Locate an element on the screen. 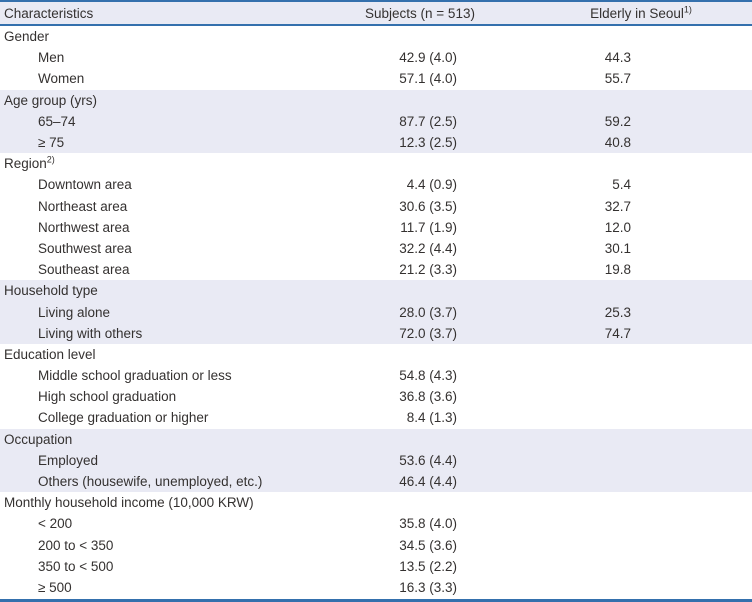 The height and width of the screenshot is (602, 752). seoul-value: 19.8 is located at coordinates (617, 270).